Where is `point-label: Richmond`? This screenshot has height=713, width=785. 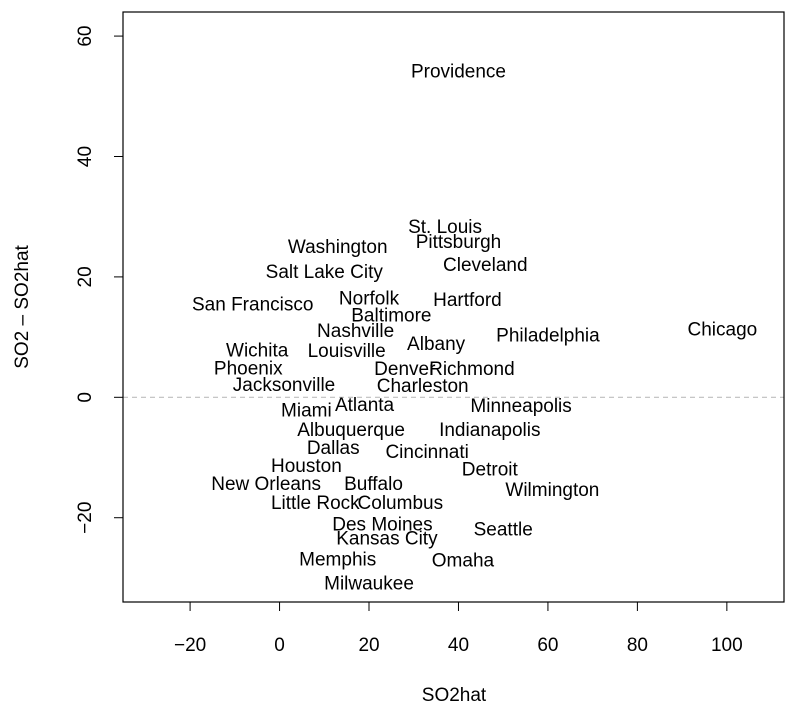 point-label: Richmond is located at coordinates (472, 369).